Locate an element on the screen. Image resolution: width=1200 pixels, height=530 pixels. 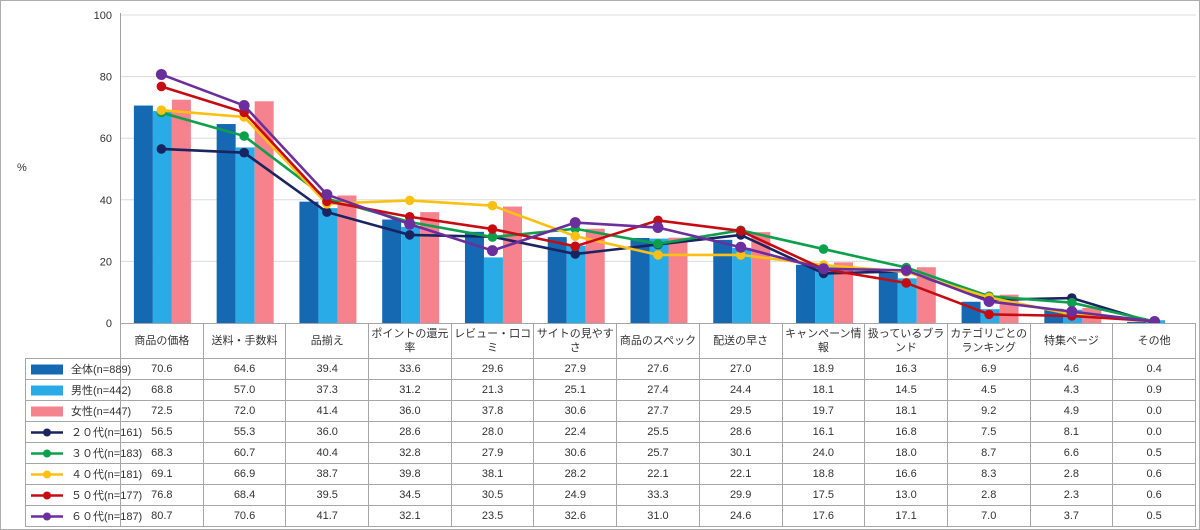
column-header: ポイントの還元率 is located at coordinates (410, 341).